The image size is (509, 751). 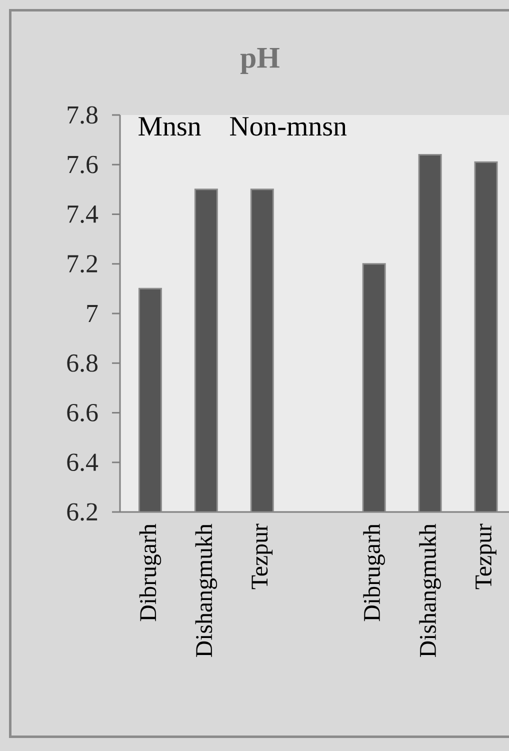 I want to click on y-tick-label: 7, so click(x=92, y=313).